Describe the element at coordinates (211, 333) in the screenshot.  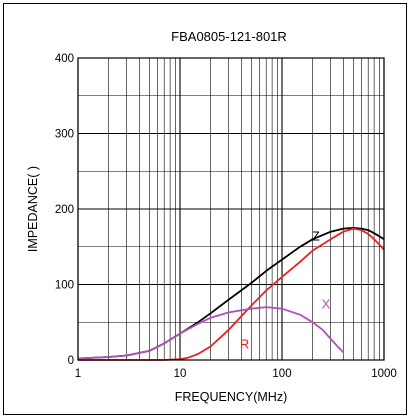
I see `series-line-x` at that location.